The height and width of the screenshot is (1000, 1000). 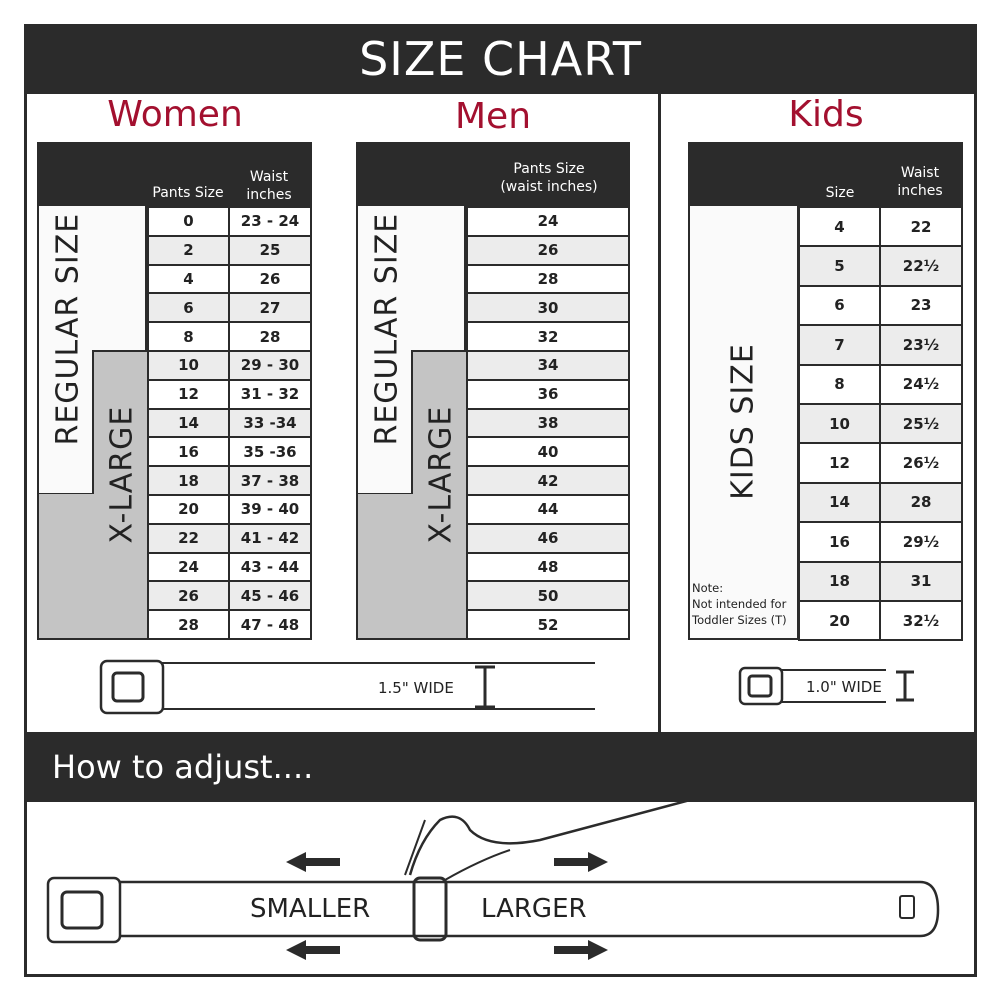 What do you see at coordinates (921, 424) in the screenshot?
I see `kids-waist-cell: 25½` at bounding box center [921, 424].